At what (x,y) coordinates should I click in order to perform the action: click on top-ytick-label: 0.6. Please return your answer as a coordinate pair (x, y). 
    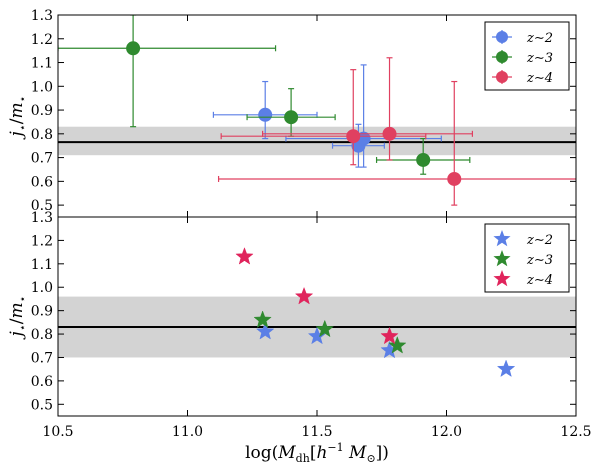
    Looking at the image, I should click on (42, 182).